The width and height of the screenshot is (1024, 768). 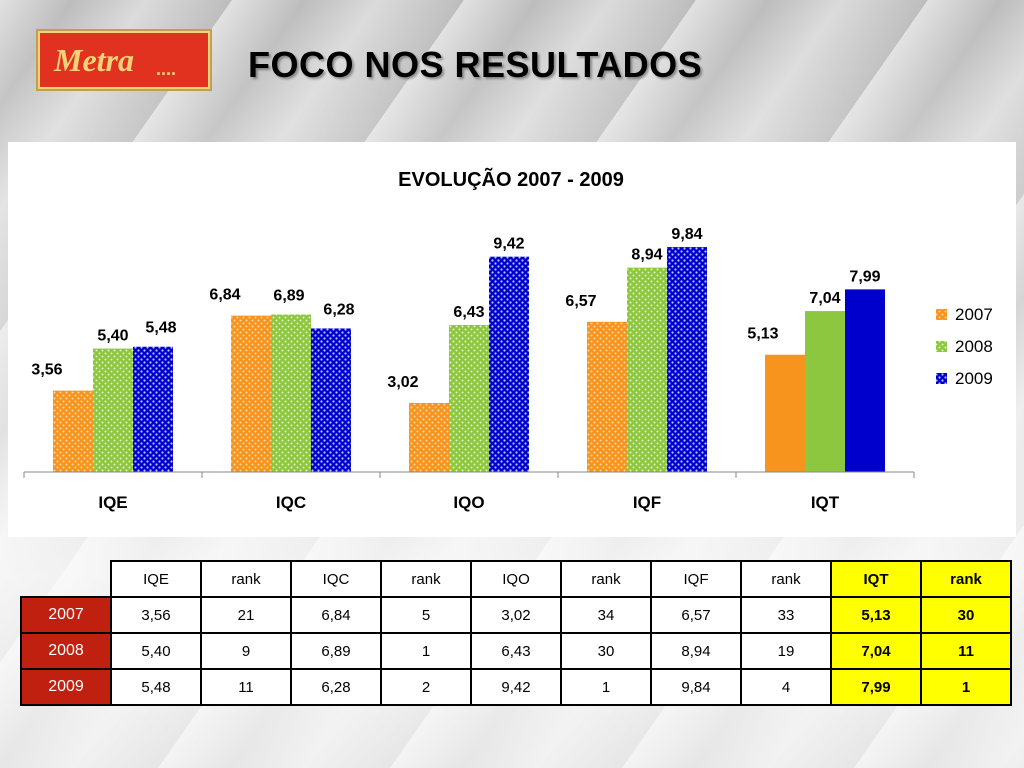 What do you see at coordinates (251, 393) in the screenshot?
I see `bar-iqc-2007` at bounding box center [251, 393].